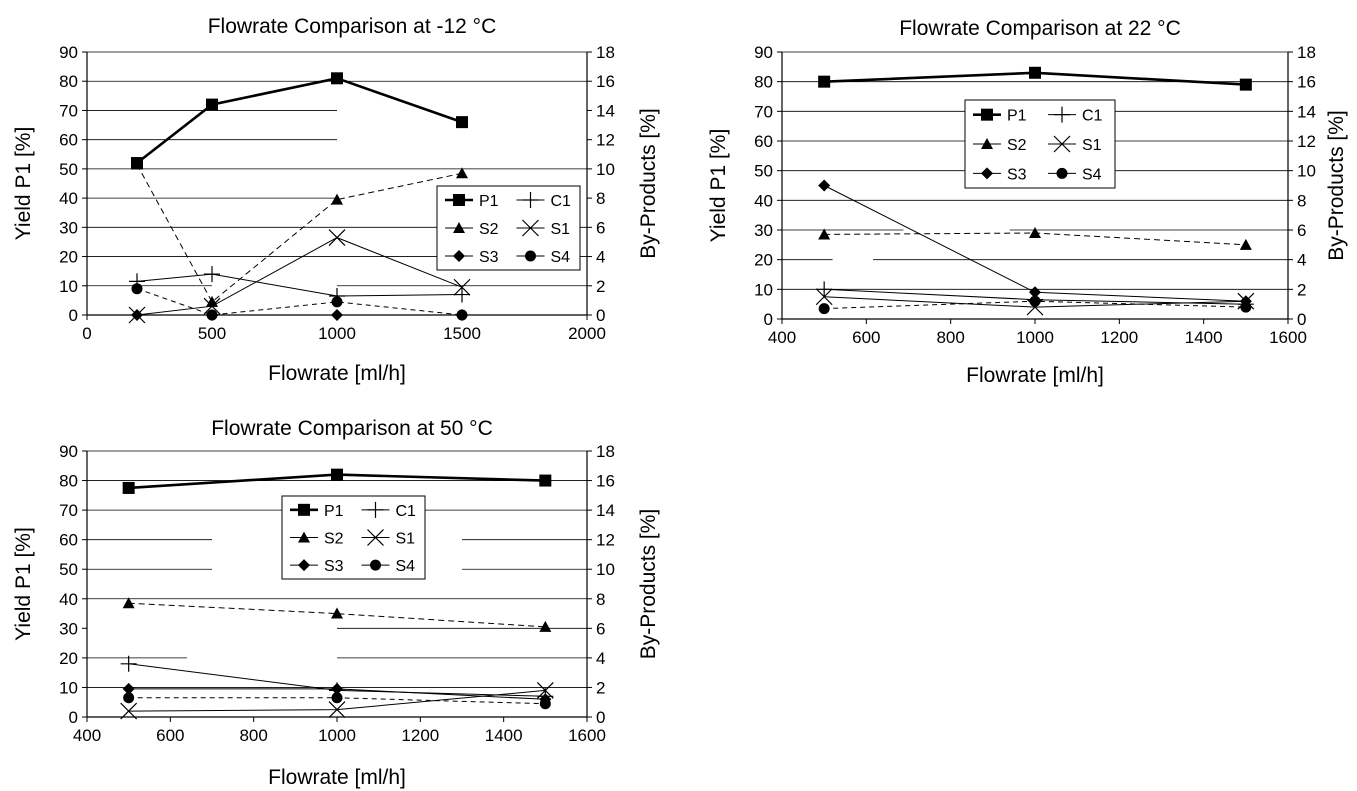 This screenshot has height=791, width=1357. Describe the element at coordinates (987, 143) in the screenshot. I see `legend-marker-s2` at that location.